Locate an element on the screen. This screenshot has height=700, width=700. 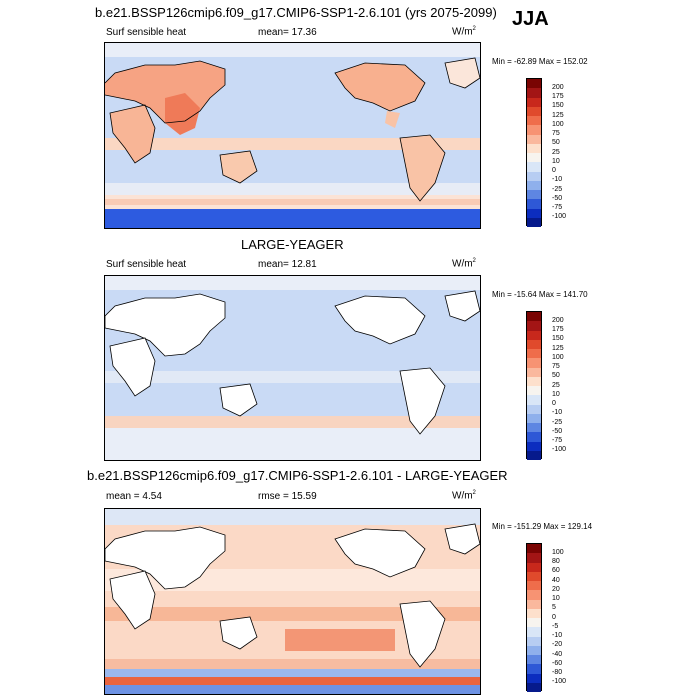
panel-3-colorbar-label: 100 is located at coordinates (558, 552).